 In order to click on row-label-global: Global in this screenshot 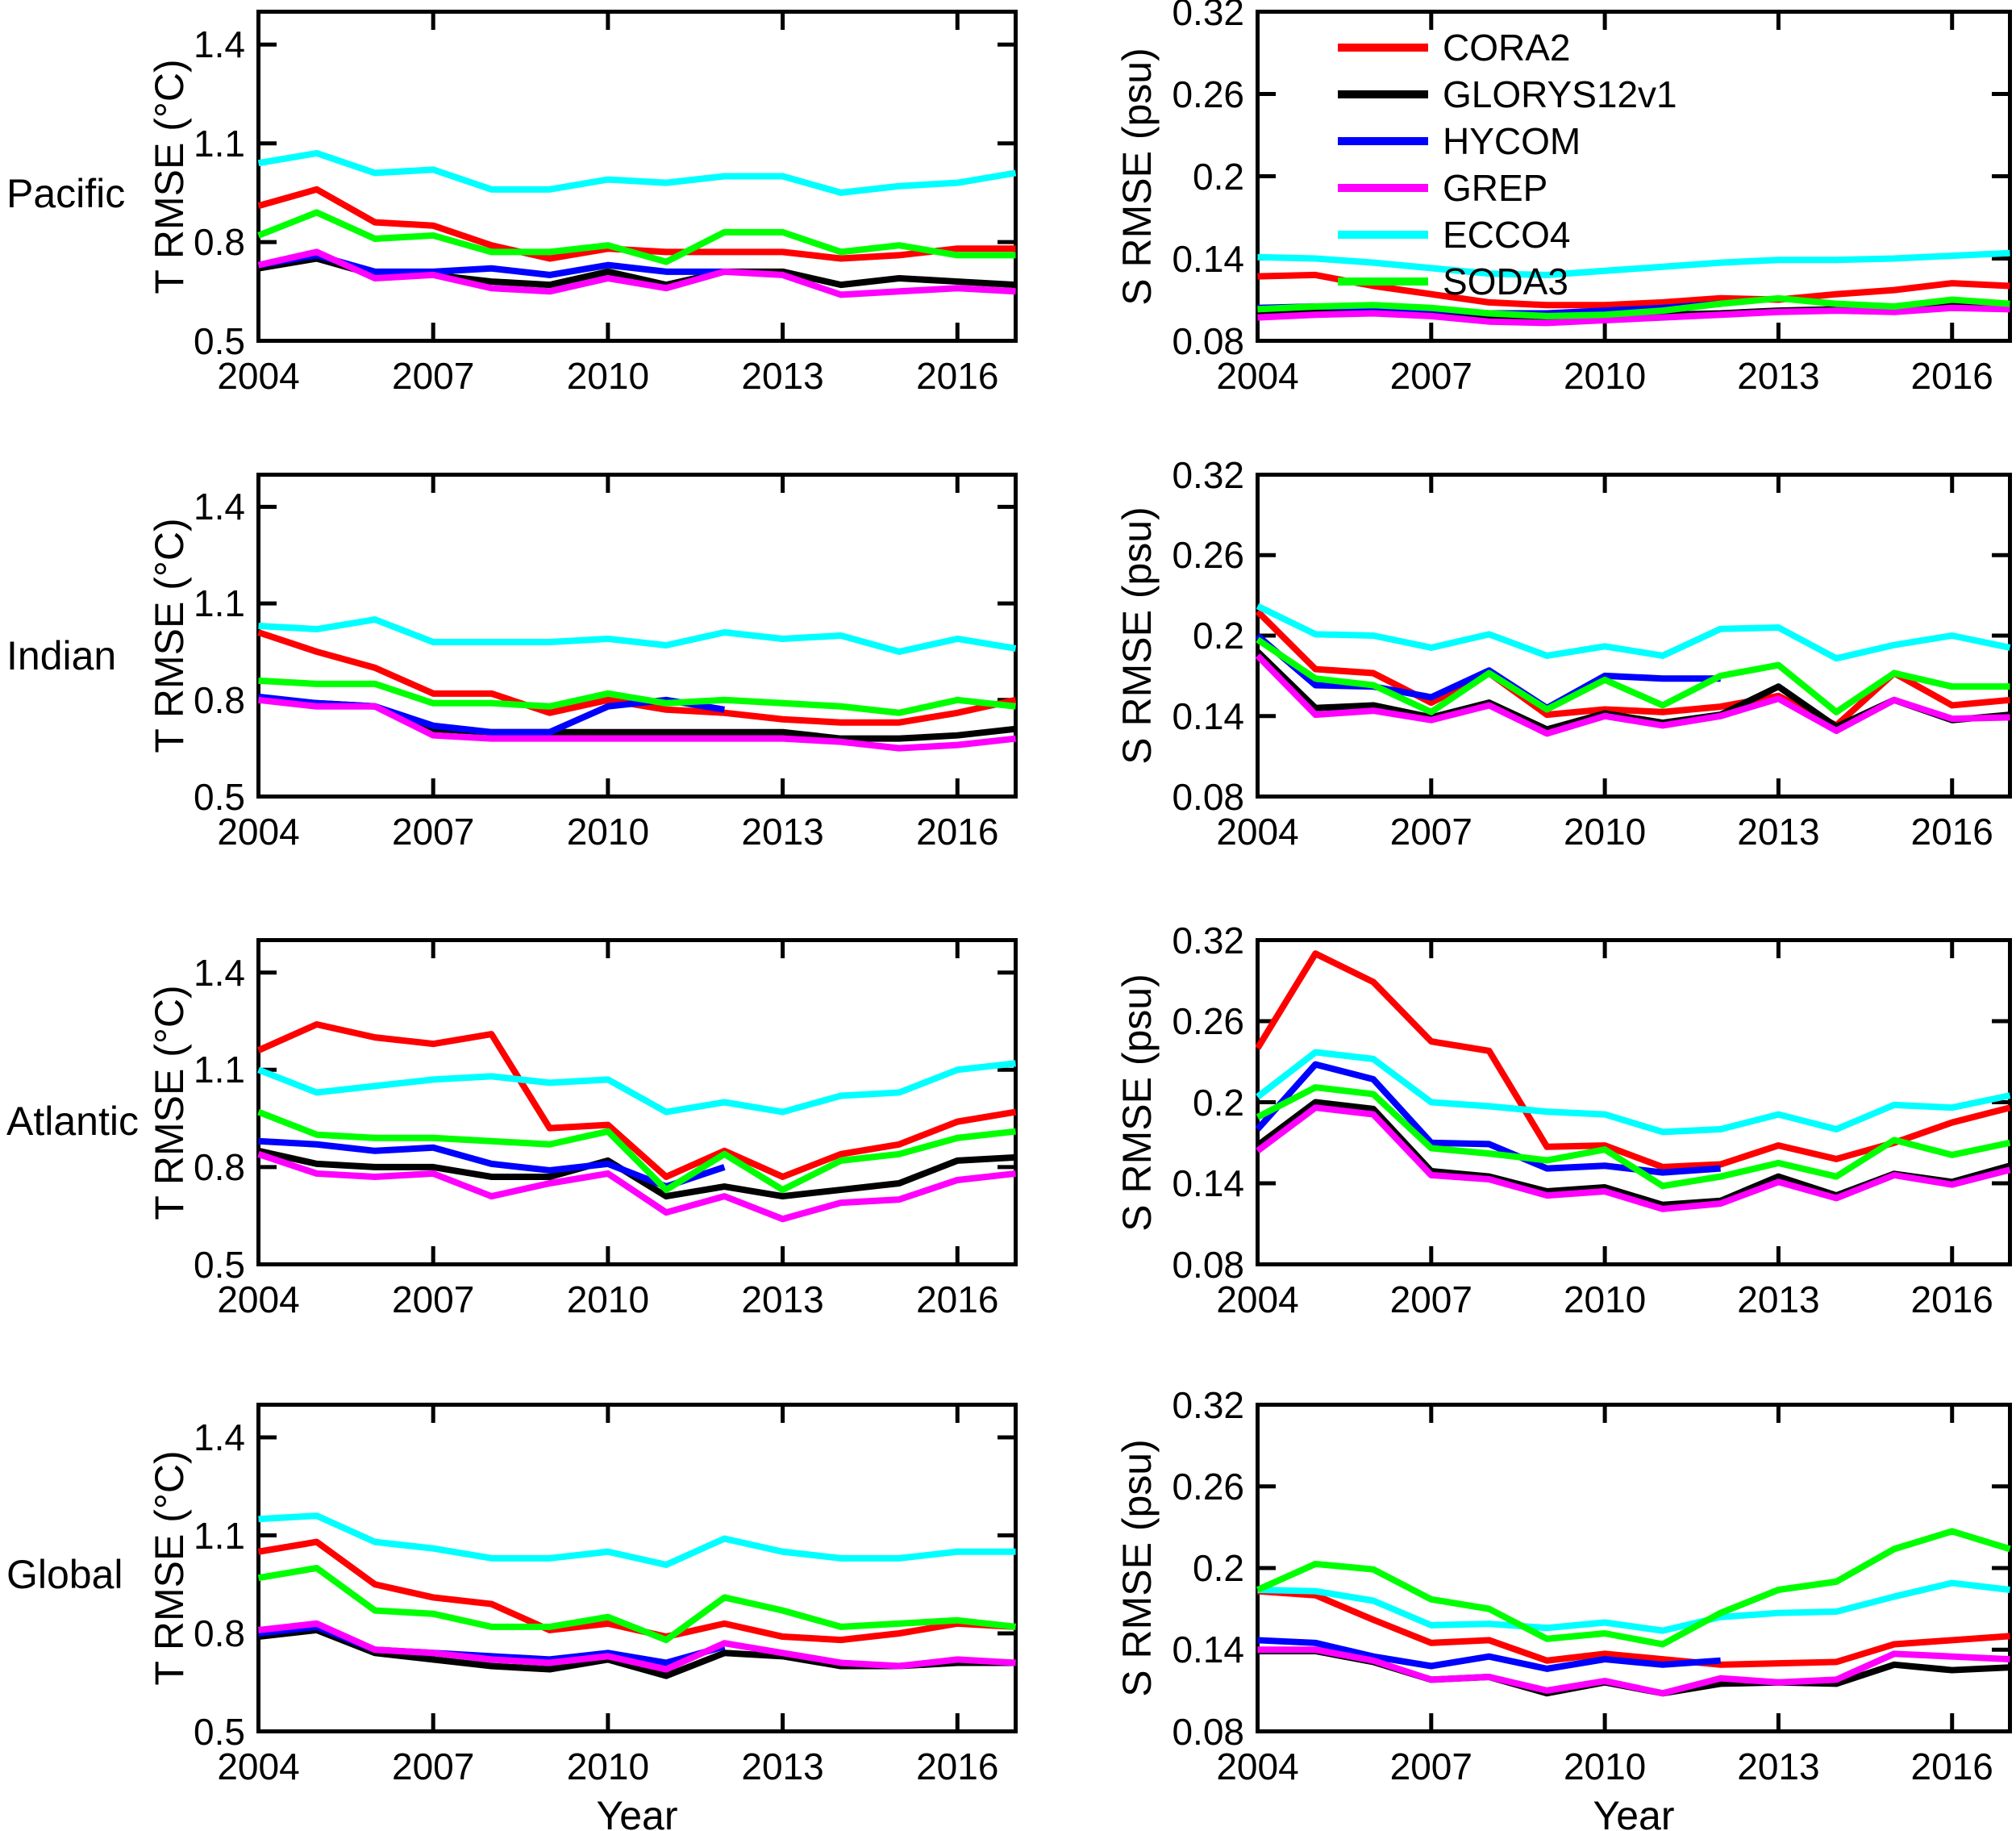, I will do `click(64, 1574)`.